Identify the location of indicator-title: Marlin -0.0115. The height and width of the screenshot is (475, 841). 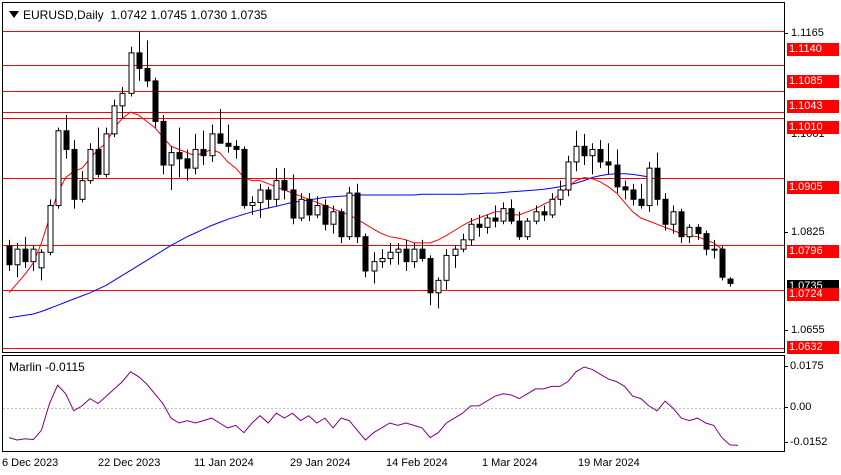
(47, 367).